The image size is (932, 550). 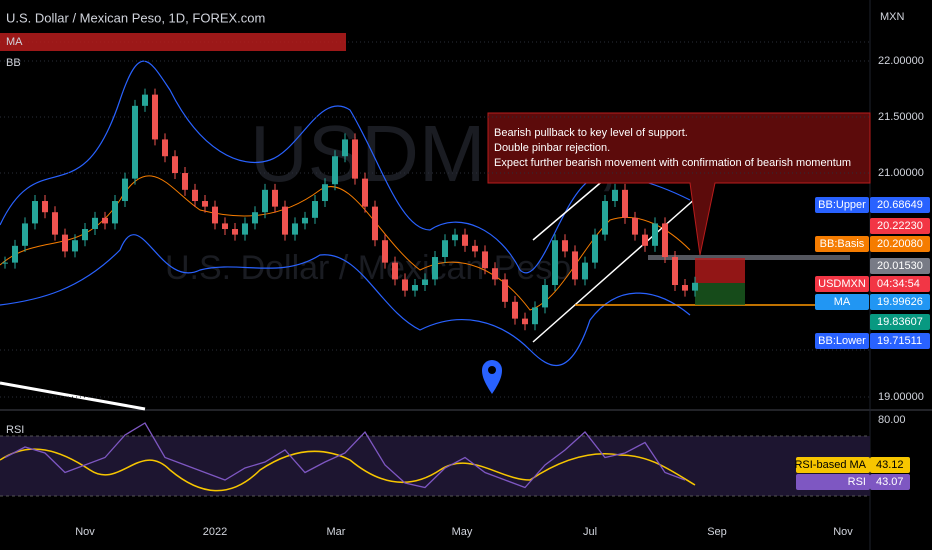 I want to click on currency: MXN, so click(x=892, y=17).